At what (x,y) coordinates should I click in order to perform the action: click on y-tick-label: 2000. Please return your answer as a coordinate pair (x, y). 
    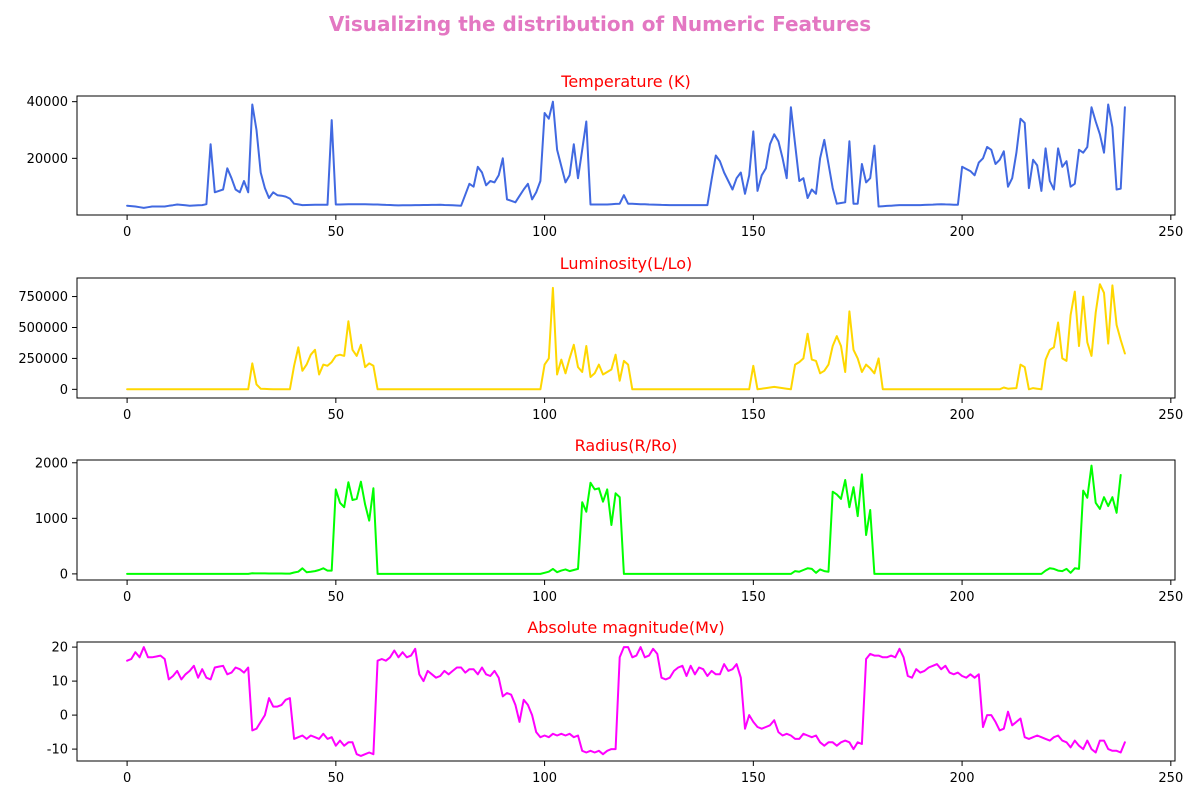
    Looking at the image, I should click on (51, 463).